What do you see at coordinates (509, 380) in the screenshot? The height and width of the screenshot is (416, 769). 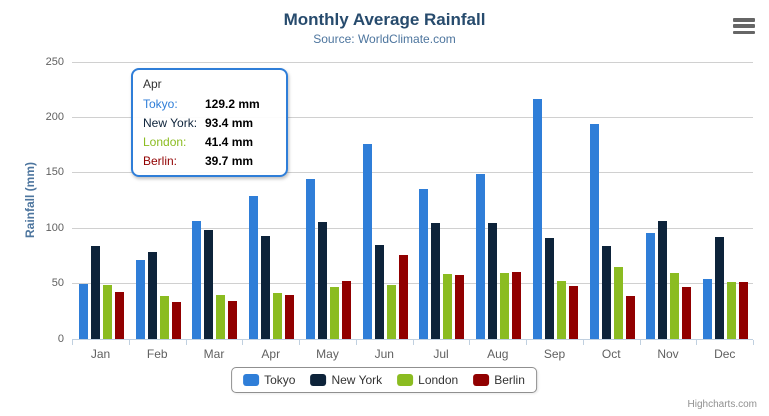 I see `legend-label: Berlin` at bounding box center [509, 380].